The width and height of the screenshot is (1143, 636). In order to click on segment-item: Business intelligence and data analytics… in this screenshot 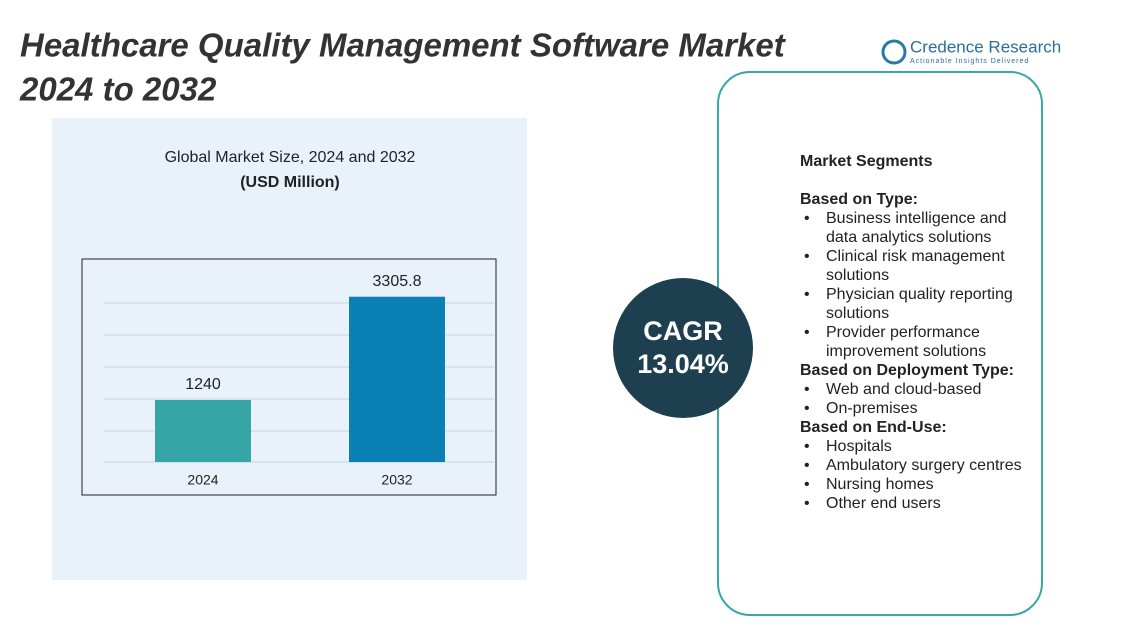, I will do `click(918, 228)`.